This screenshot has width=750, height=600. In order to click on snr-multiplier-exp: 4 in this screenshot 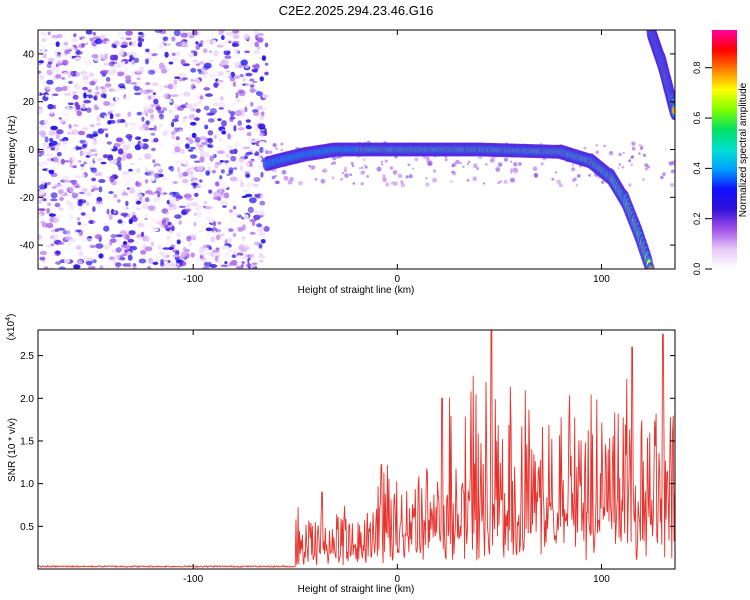, I will do `click(8, 319)`.